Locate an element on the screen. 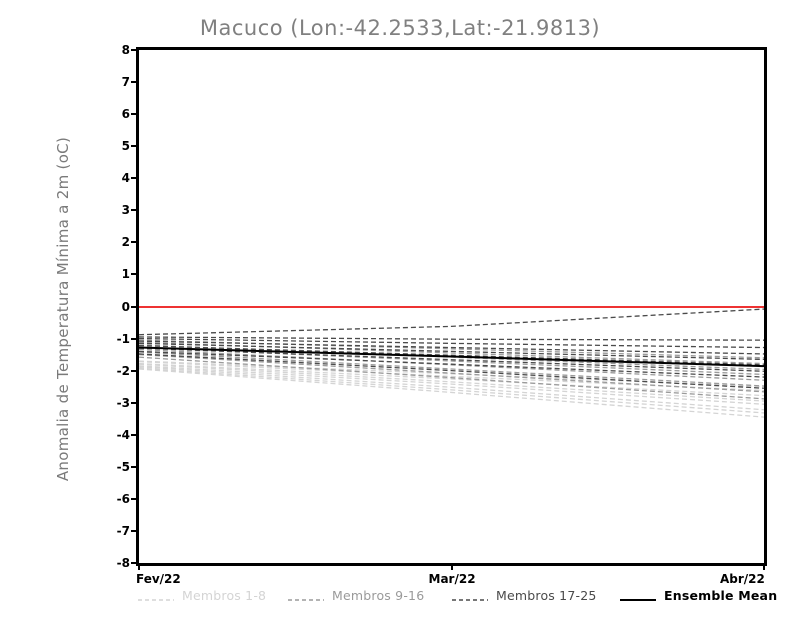 The image size is (800, 618). legend-entry: Ensemble Mean is located at coordinates (698, 595).